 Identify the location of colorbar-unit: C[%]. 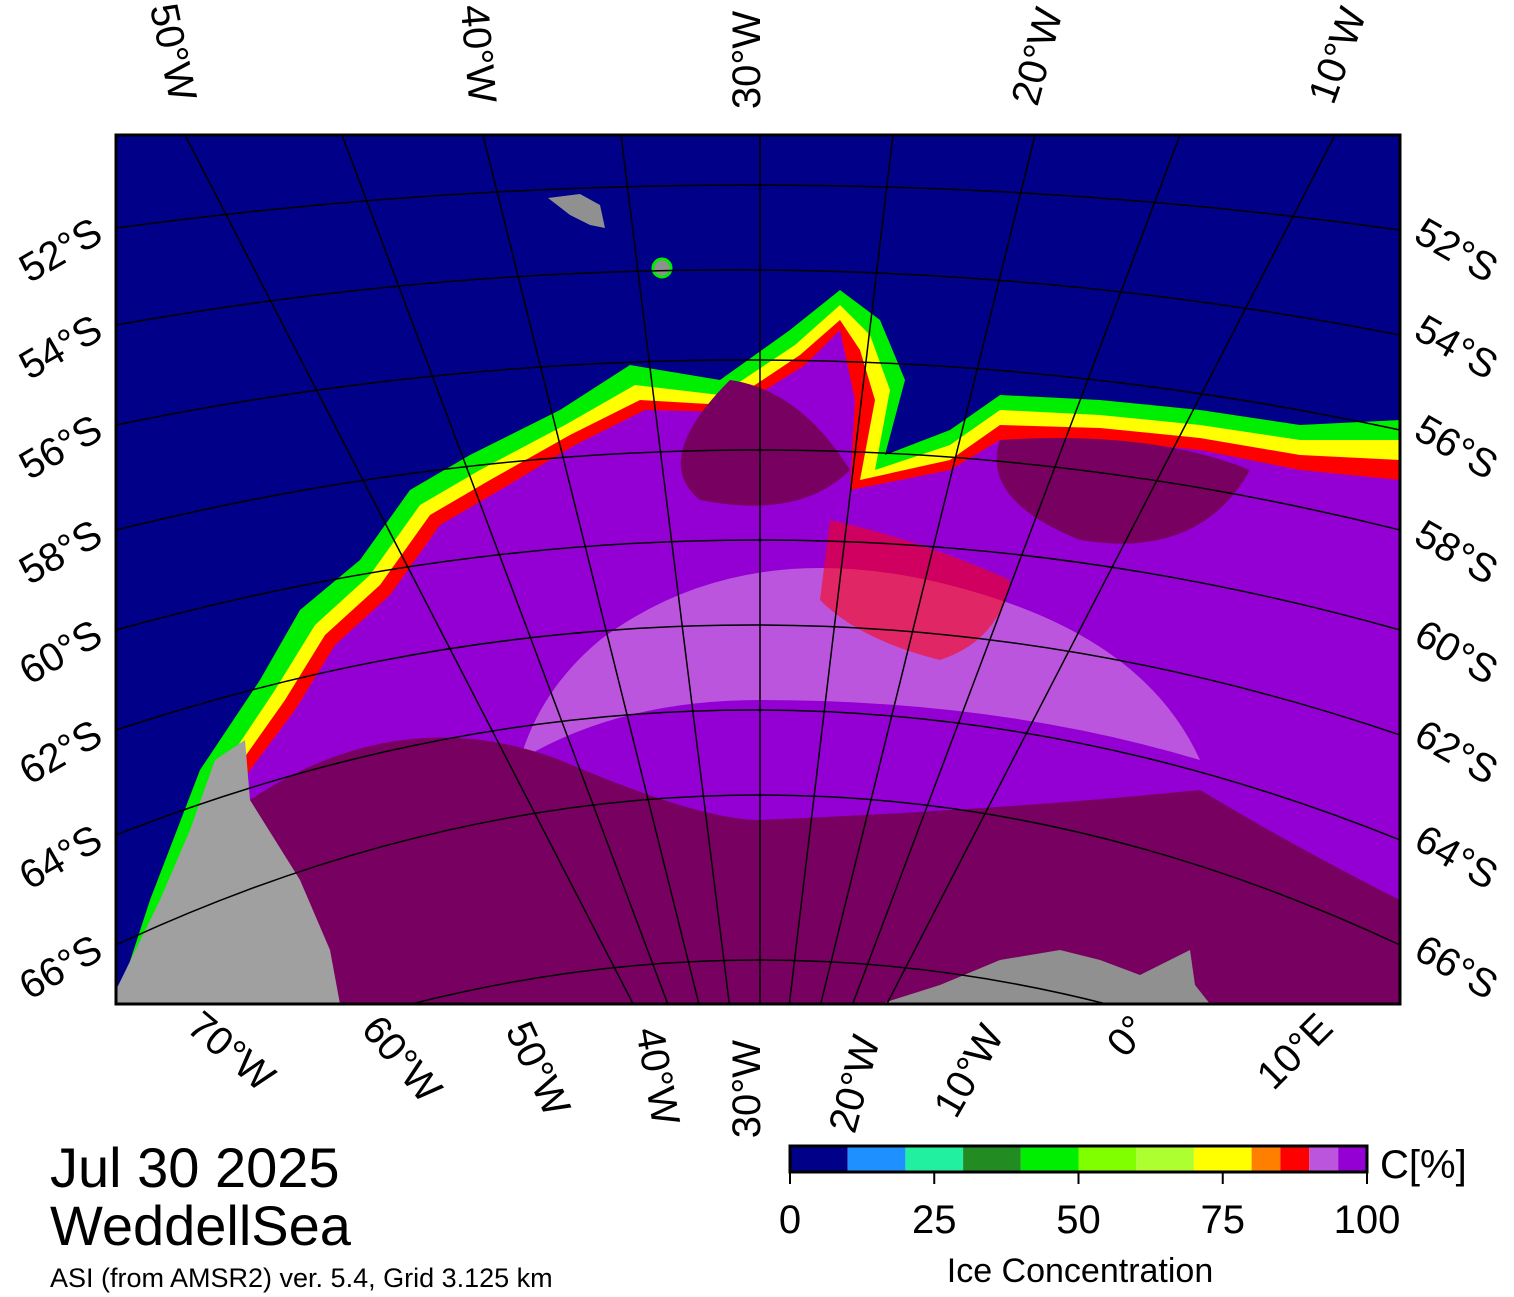
(1423, 1165).